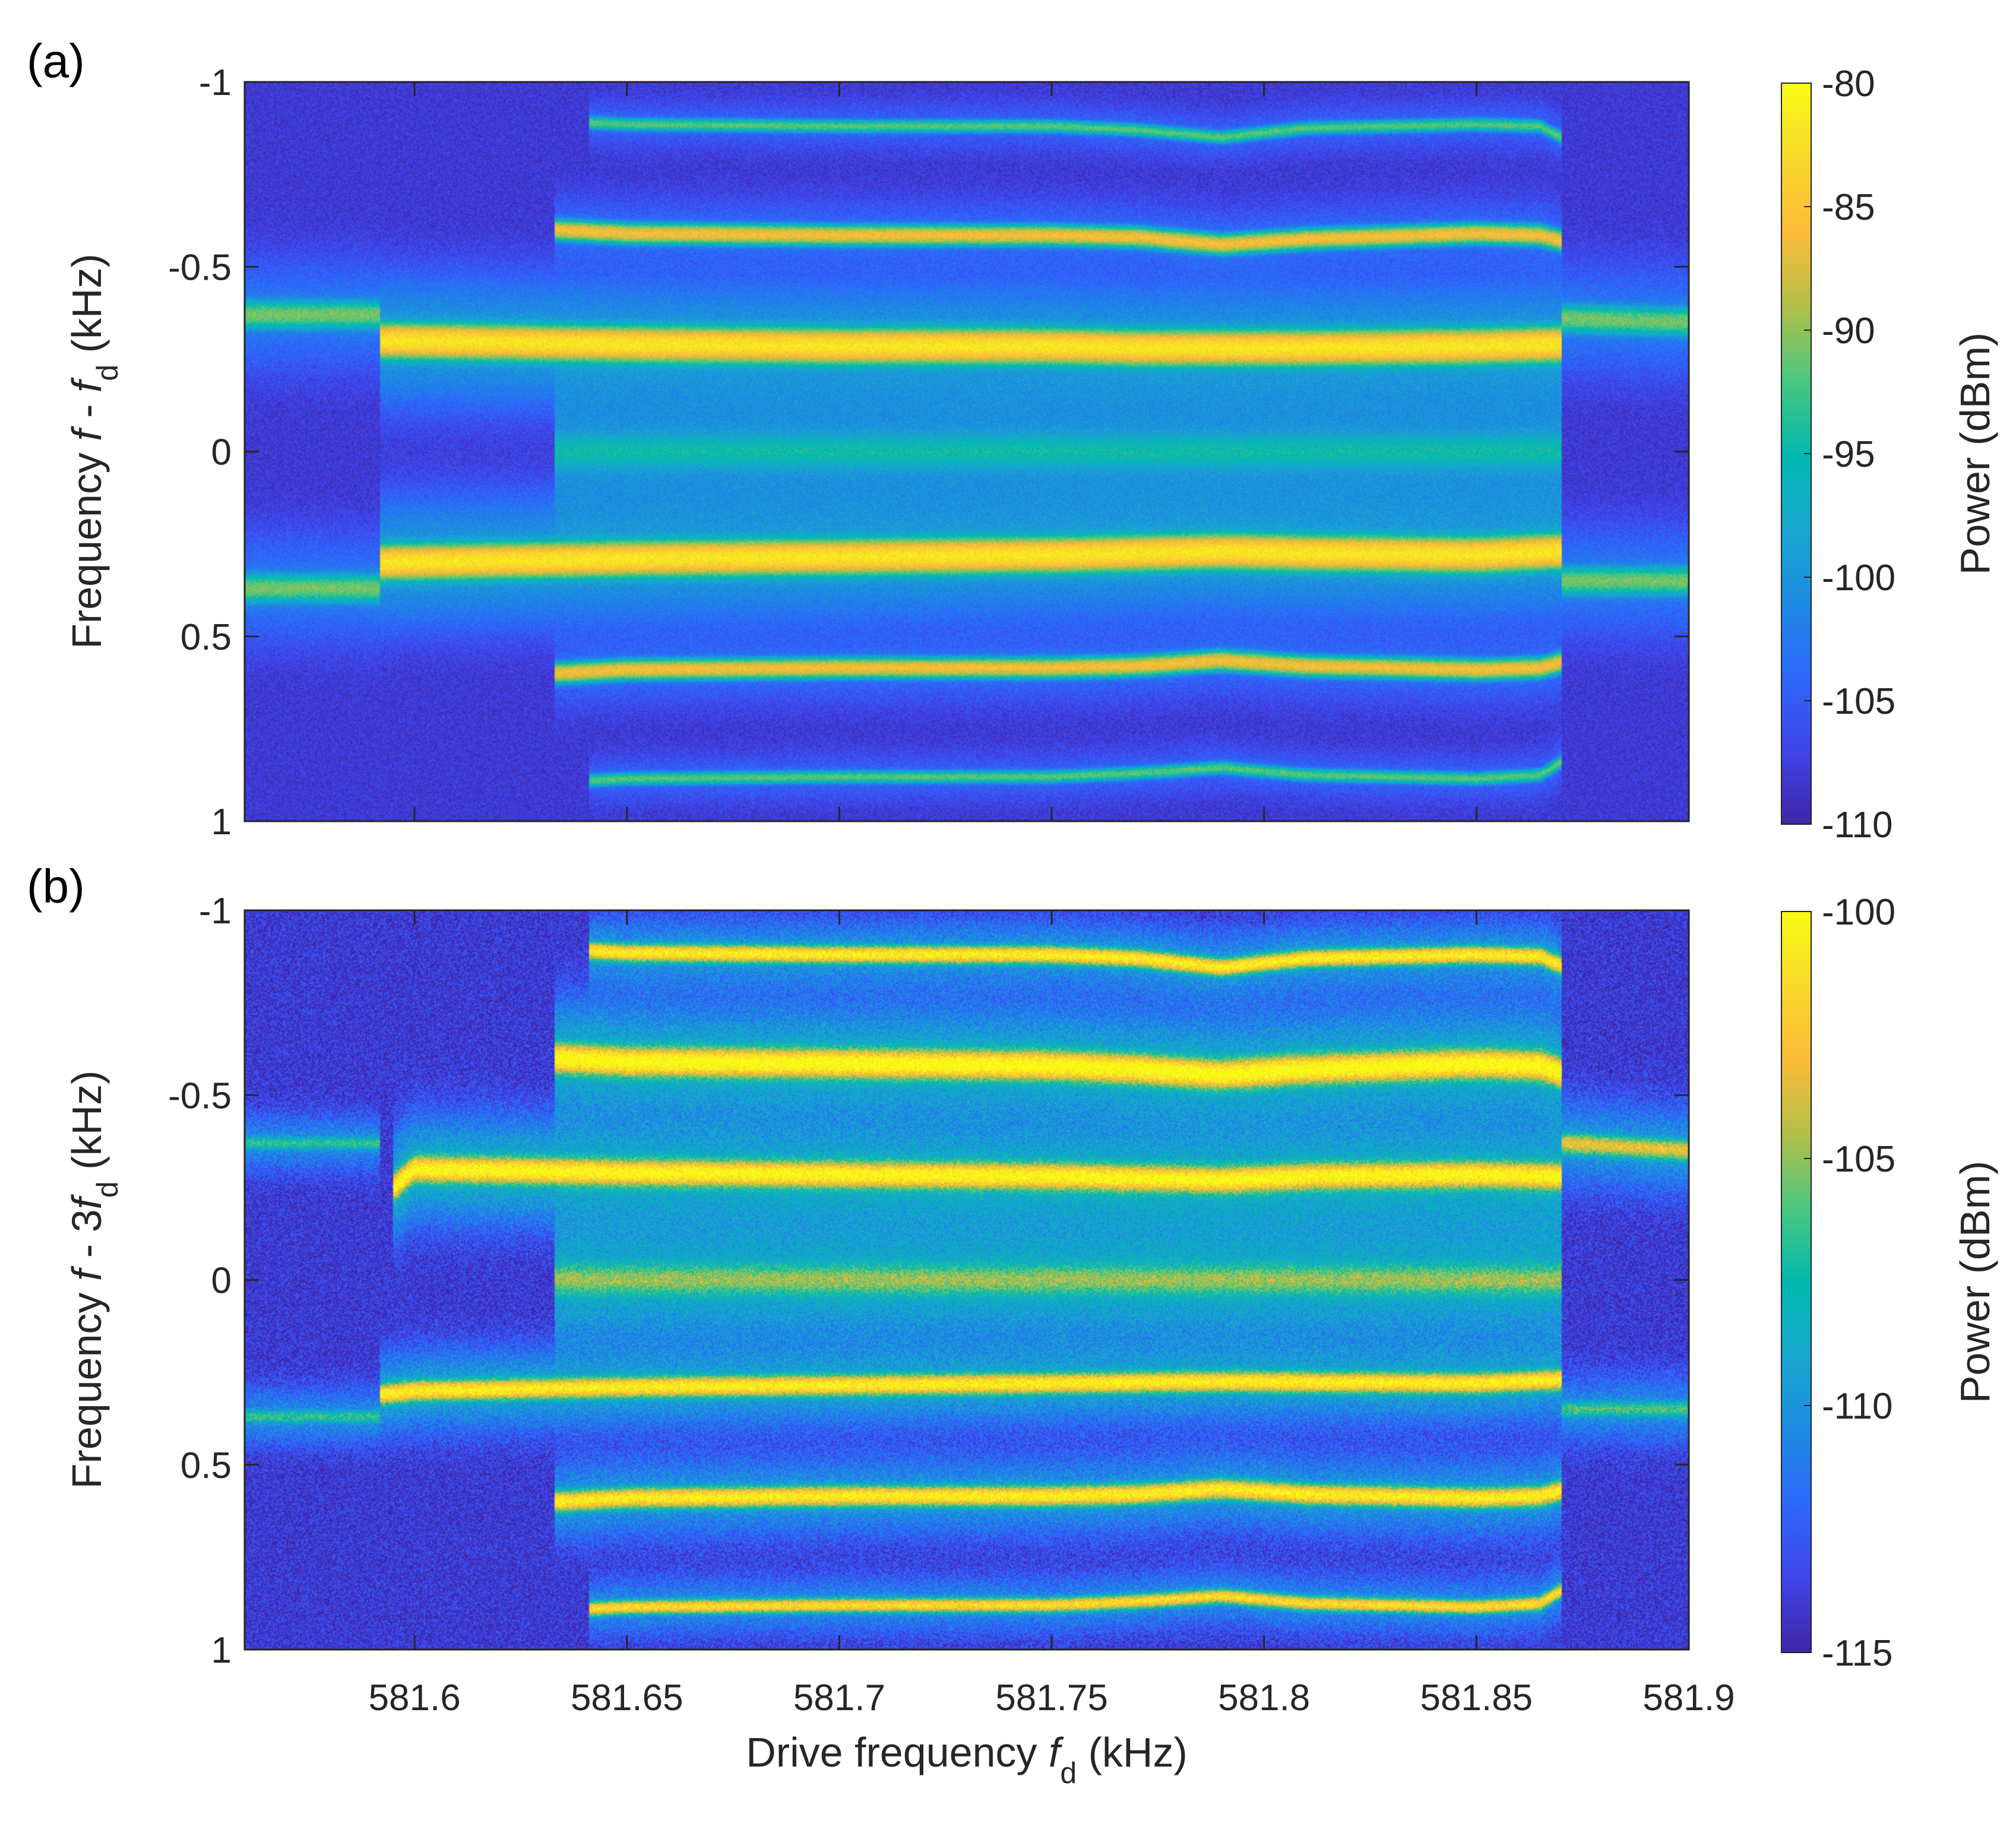 The image size is (2016, 1839). I want to click on x-tick-label: 581.6, so click(415, 1697).